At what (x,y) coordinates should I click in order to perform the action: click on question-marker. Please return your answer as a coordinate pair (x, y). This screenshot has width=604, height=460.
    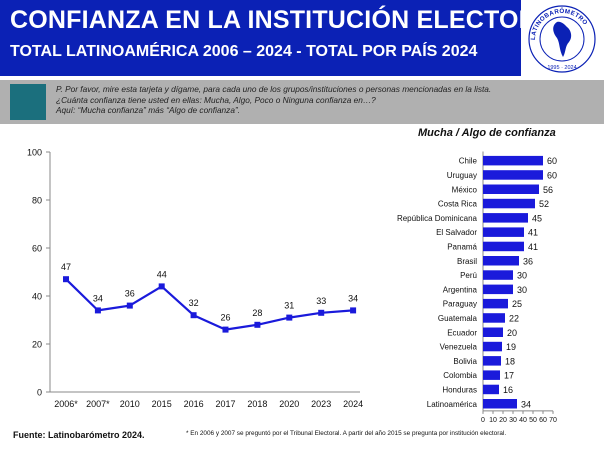
    Looking at the image, I should click on (28, 102).